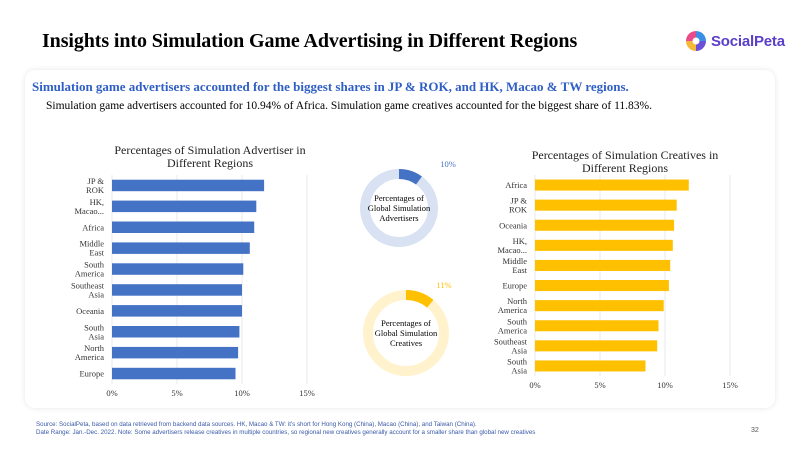  What do you see at coordinates (518, 205) in the screenshot?
I see `creative-category-label: JP & ROK` at bounding box center [518, 205].